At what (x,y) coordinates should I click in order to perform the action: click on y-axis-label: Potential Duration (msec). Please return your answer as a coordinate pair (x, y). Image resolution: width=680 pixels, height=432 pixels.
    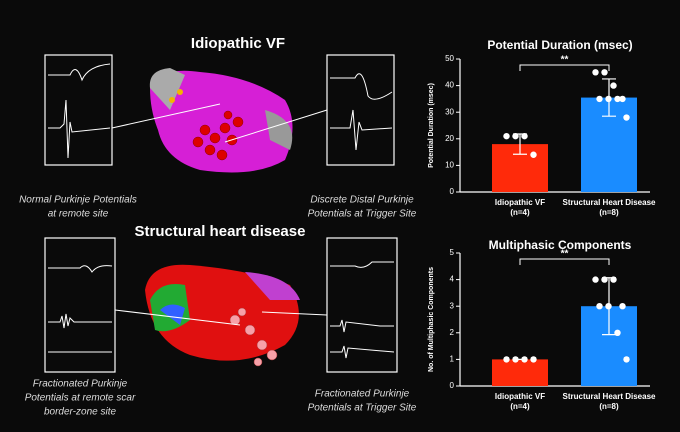
    Looking at the image, I should click on (431, 125).